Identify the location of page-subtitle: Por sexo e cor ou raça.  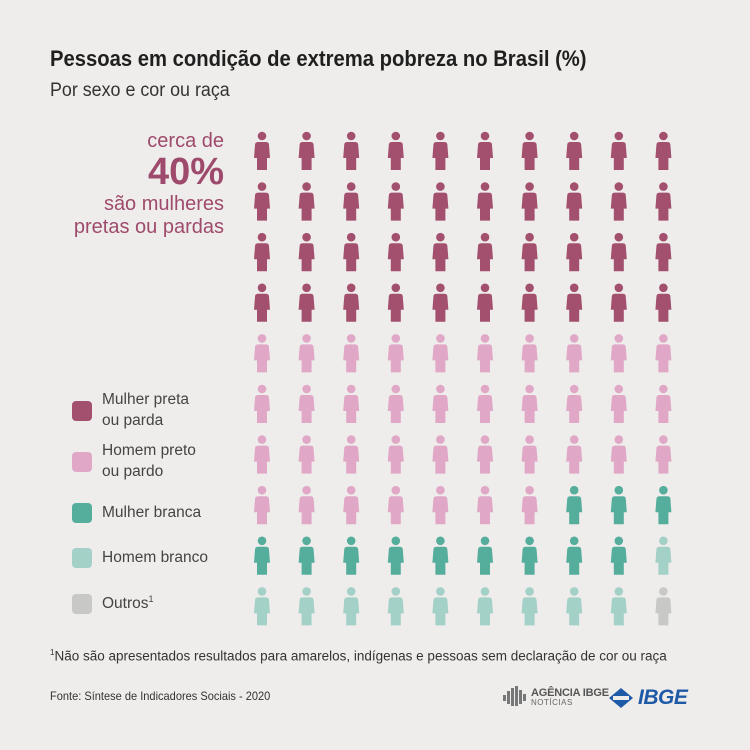
(140, 90).